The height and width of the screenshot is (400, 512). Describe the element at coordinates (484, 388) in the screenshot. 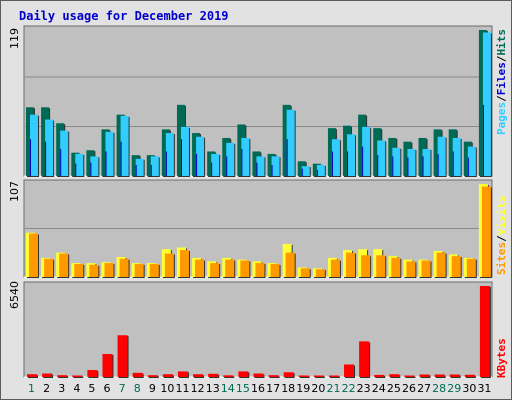

I see `day-label: 31` at that location.